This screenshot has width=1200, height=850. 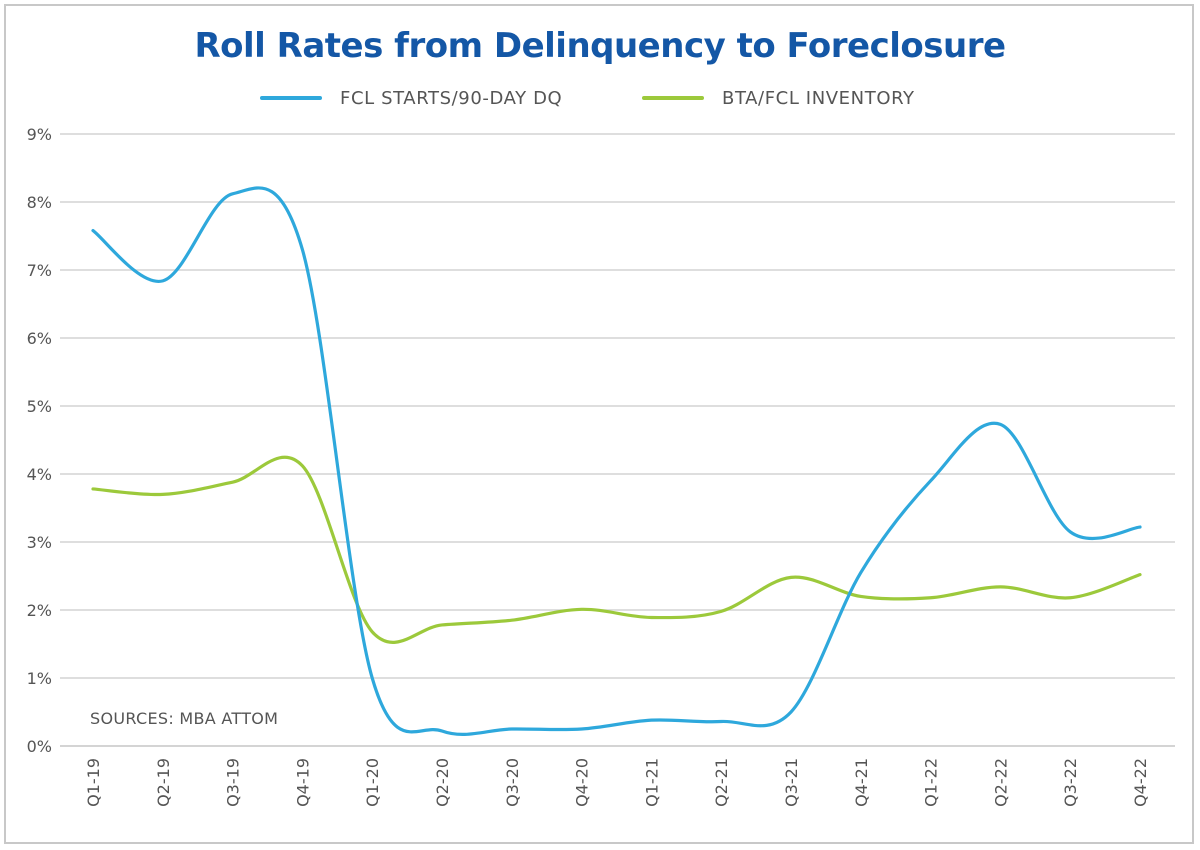 What do you see at coordinates (818, 98) in the screenshot?
I see `legend-label-bta-fcl-inventory: BTA/FCL INVENTORY` at bounding box center [818, 98].